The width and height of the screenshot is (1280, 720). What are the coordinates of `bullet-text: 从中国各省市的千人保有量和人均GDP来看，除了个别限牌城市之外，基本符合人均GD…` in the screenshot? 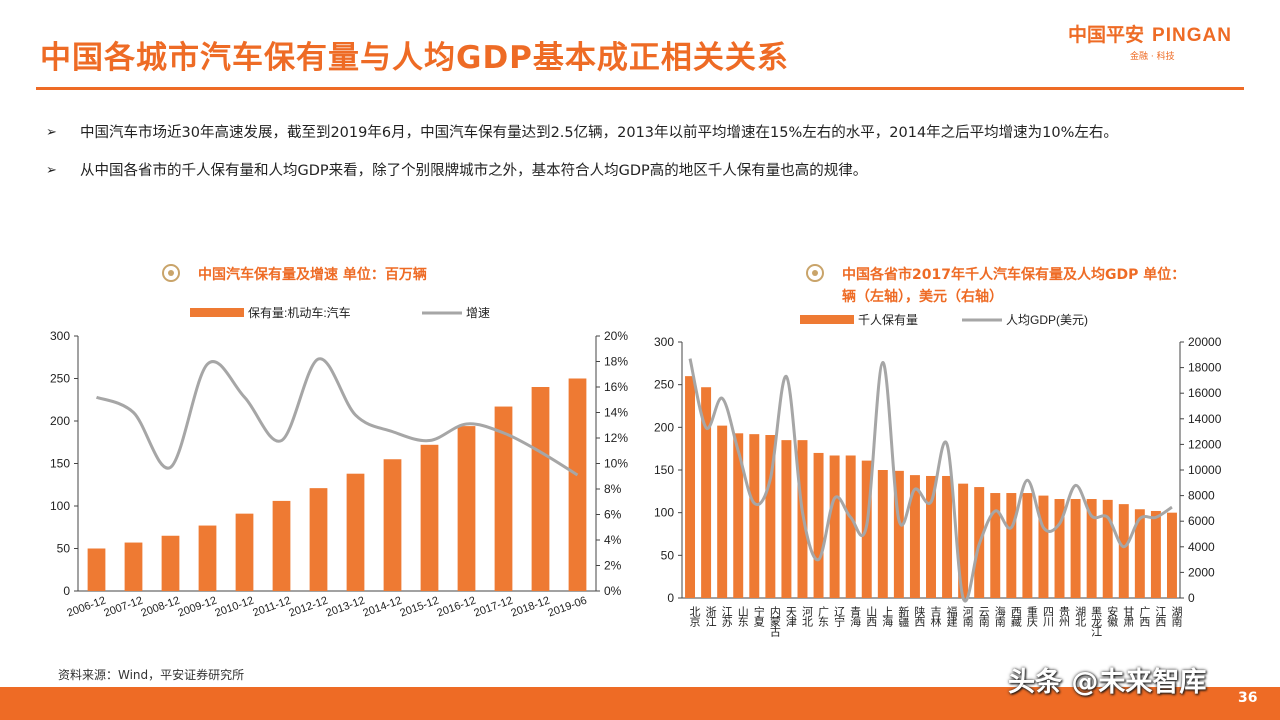 It's located at (474, 171).